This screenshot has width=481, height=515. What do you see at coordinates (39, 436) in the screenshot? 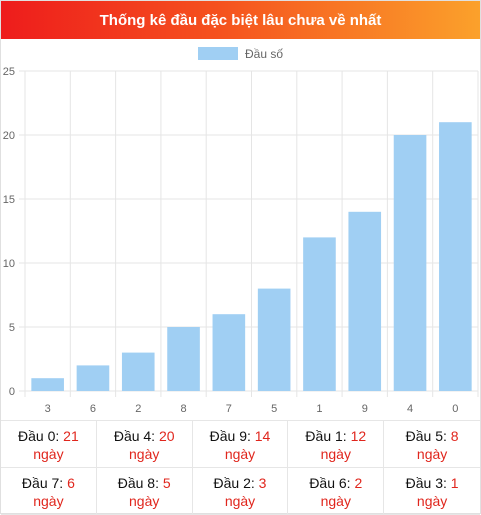
I see `stat-label: Đầu 0:` at bounding box center [39, 436].